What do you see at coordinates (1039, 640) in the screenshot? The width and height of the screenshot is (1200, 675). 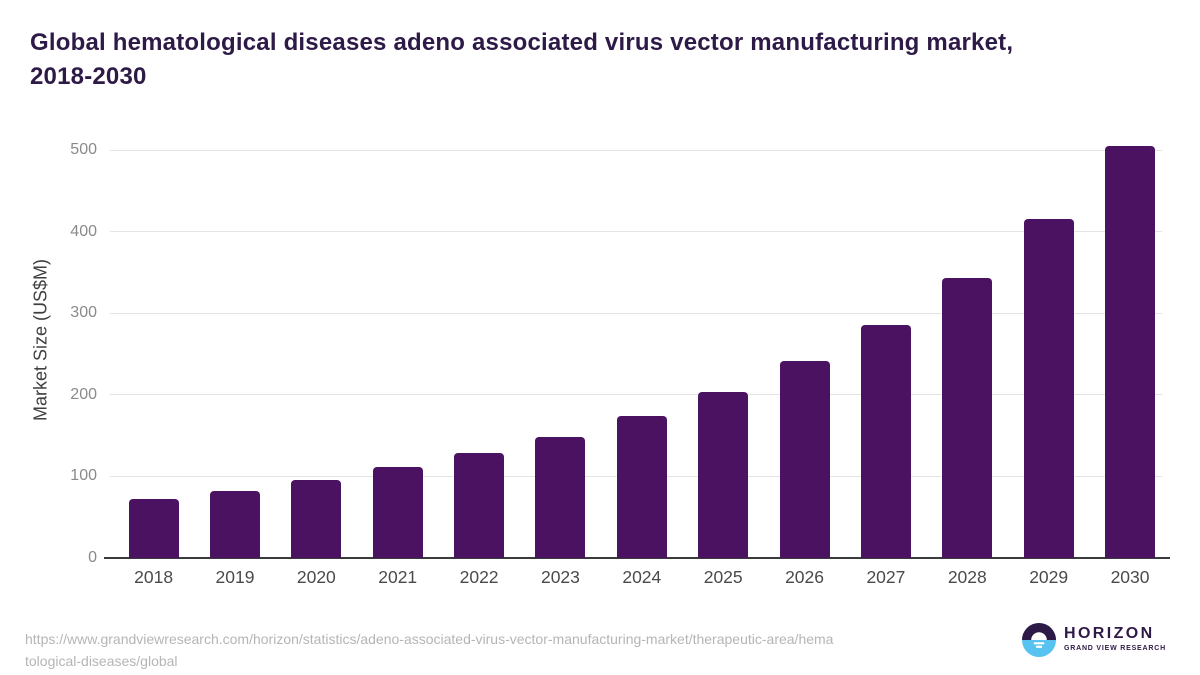 I see `horizon-sun-icon` at bounding box center [1039, 640].